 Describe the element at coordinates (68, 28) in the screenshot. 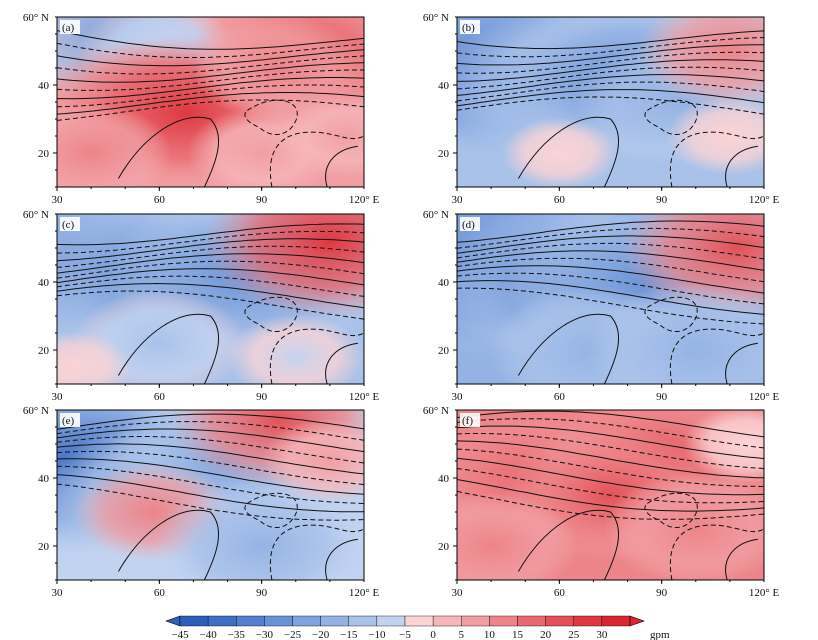

I see `svg-text: (a)` at that location.